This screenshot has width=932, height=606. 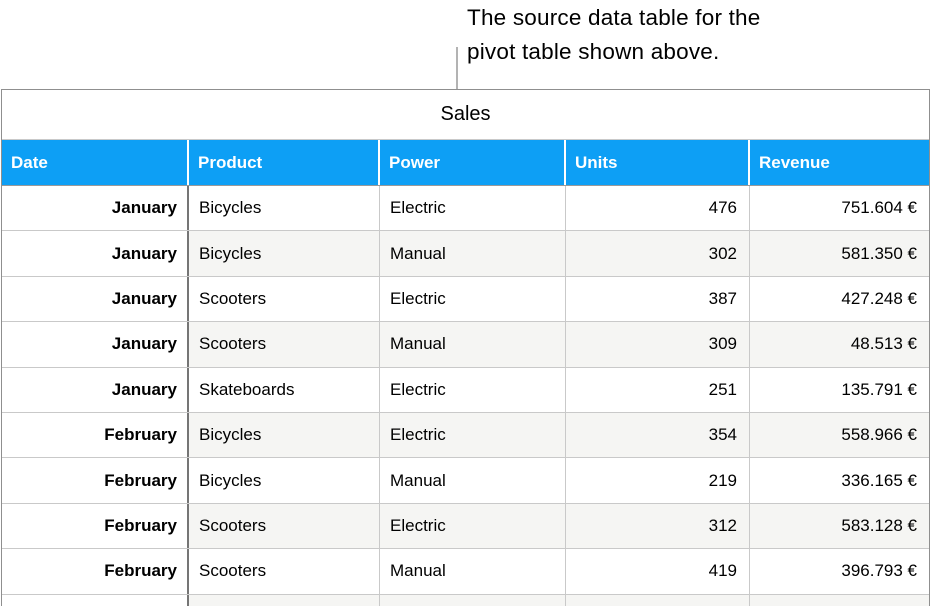 What do you see at coordinates (473, 162) in the screenshot?
I see `header-power: Power` at bounding box center [473, 162].